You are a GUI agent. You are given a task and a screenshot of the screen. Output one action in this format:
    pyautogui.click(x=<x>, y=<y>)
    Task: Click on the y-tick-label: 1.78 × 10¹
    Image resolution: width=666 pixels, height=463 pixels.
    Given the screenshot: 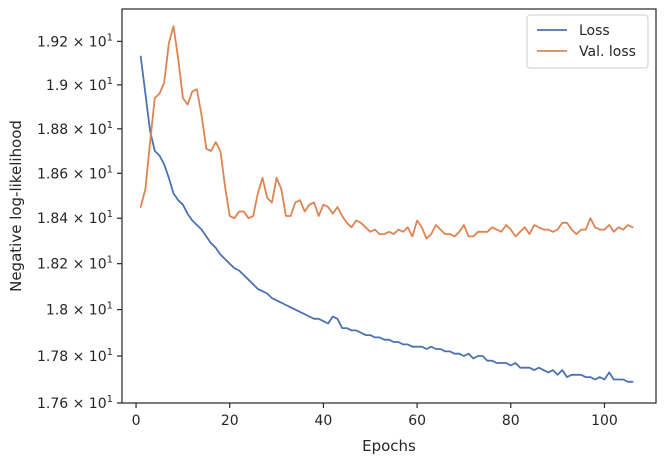 What is the action you would take?
    pyautogui.click(x=75, y=356)
    